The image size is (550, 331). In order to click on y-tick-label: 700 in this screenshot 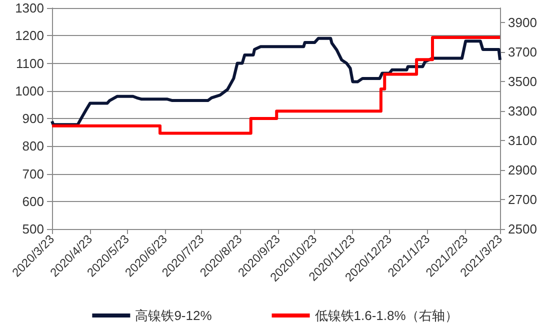, I will do `click(33, 174)`.